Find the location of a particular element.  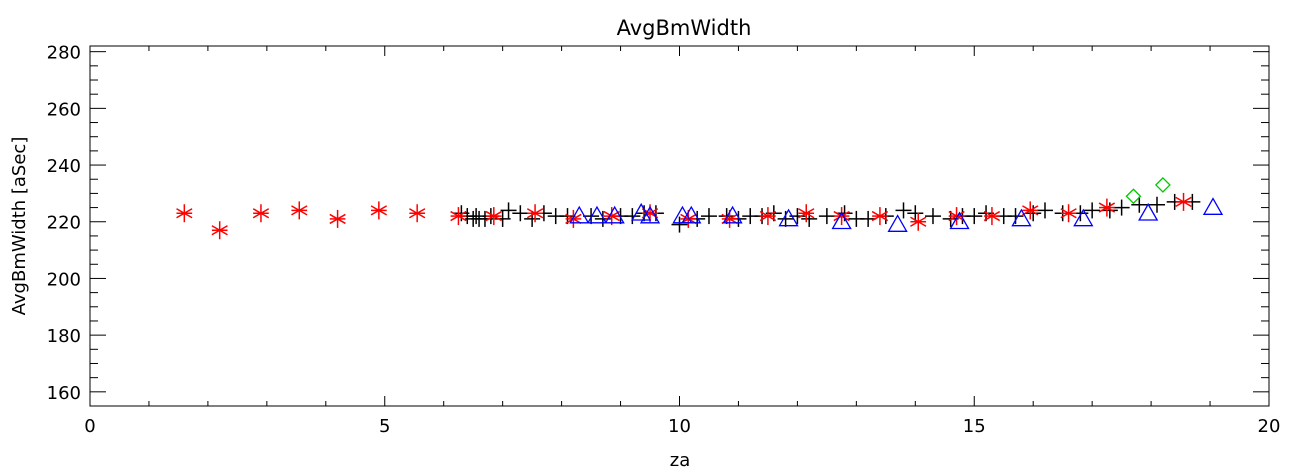

y-tick-label: 260 is located at coordinates (64, 109).